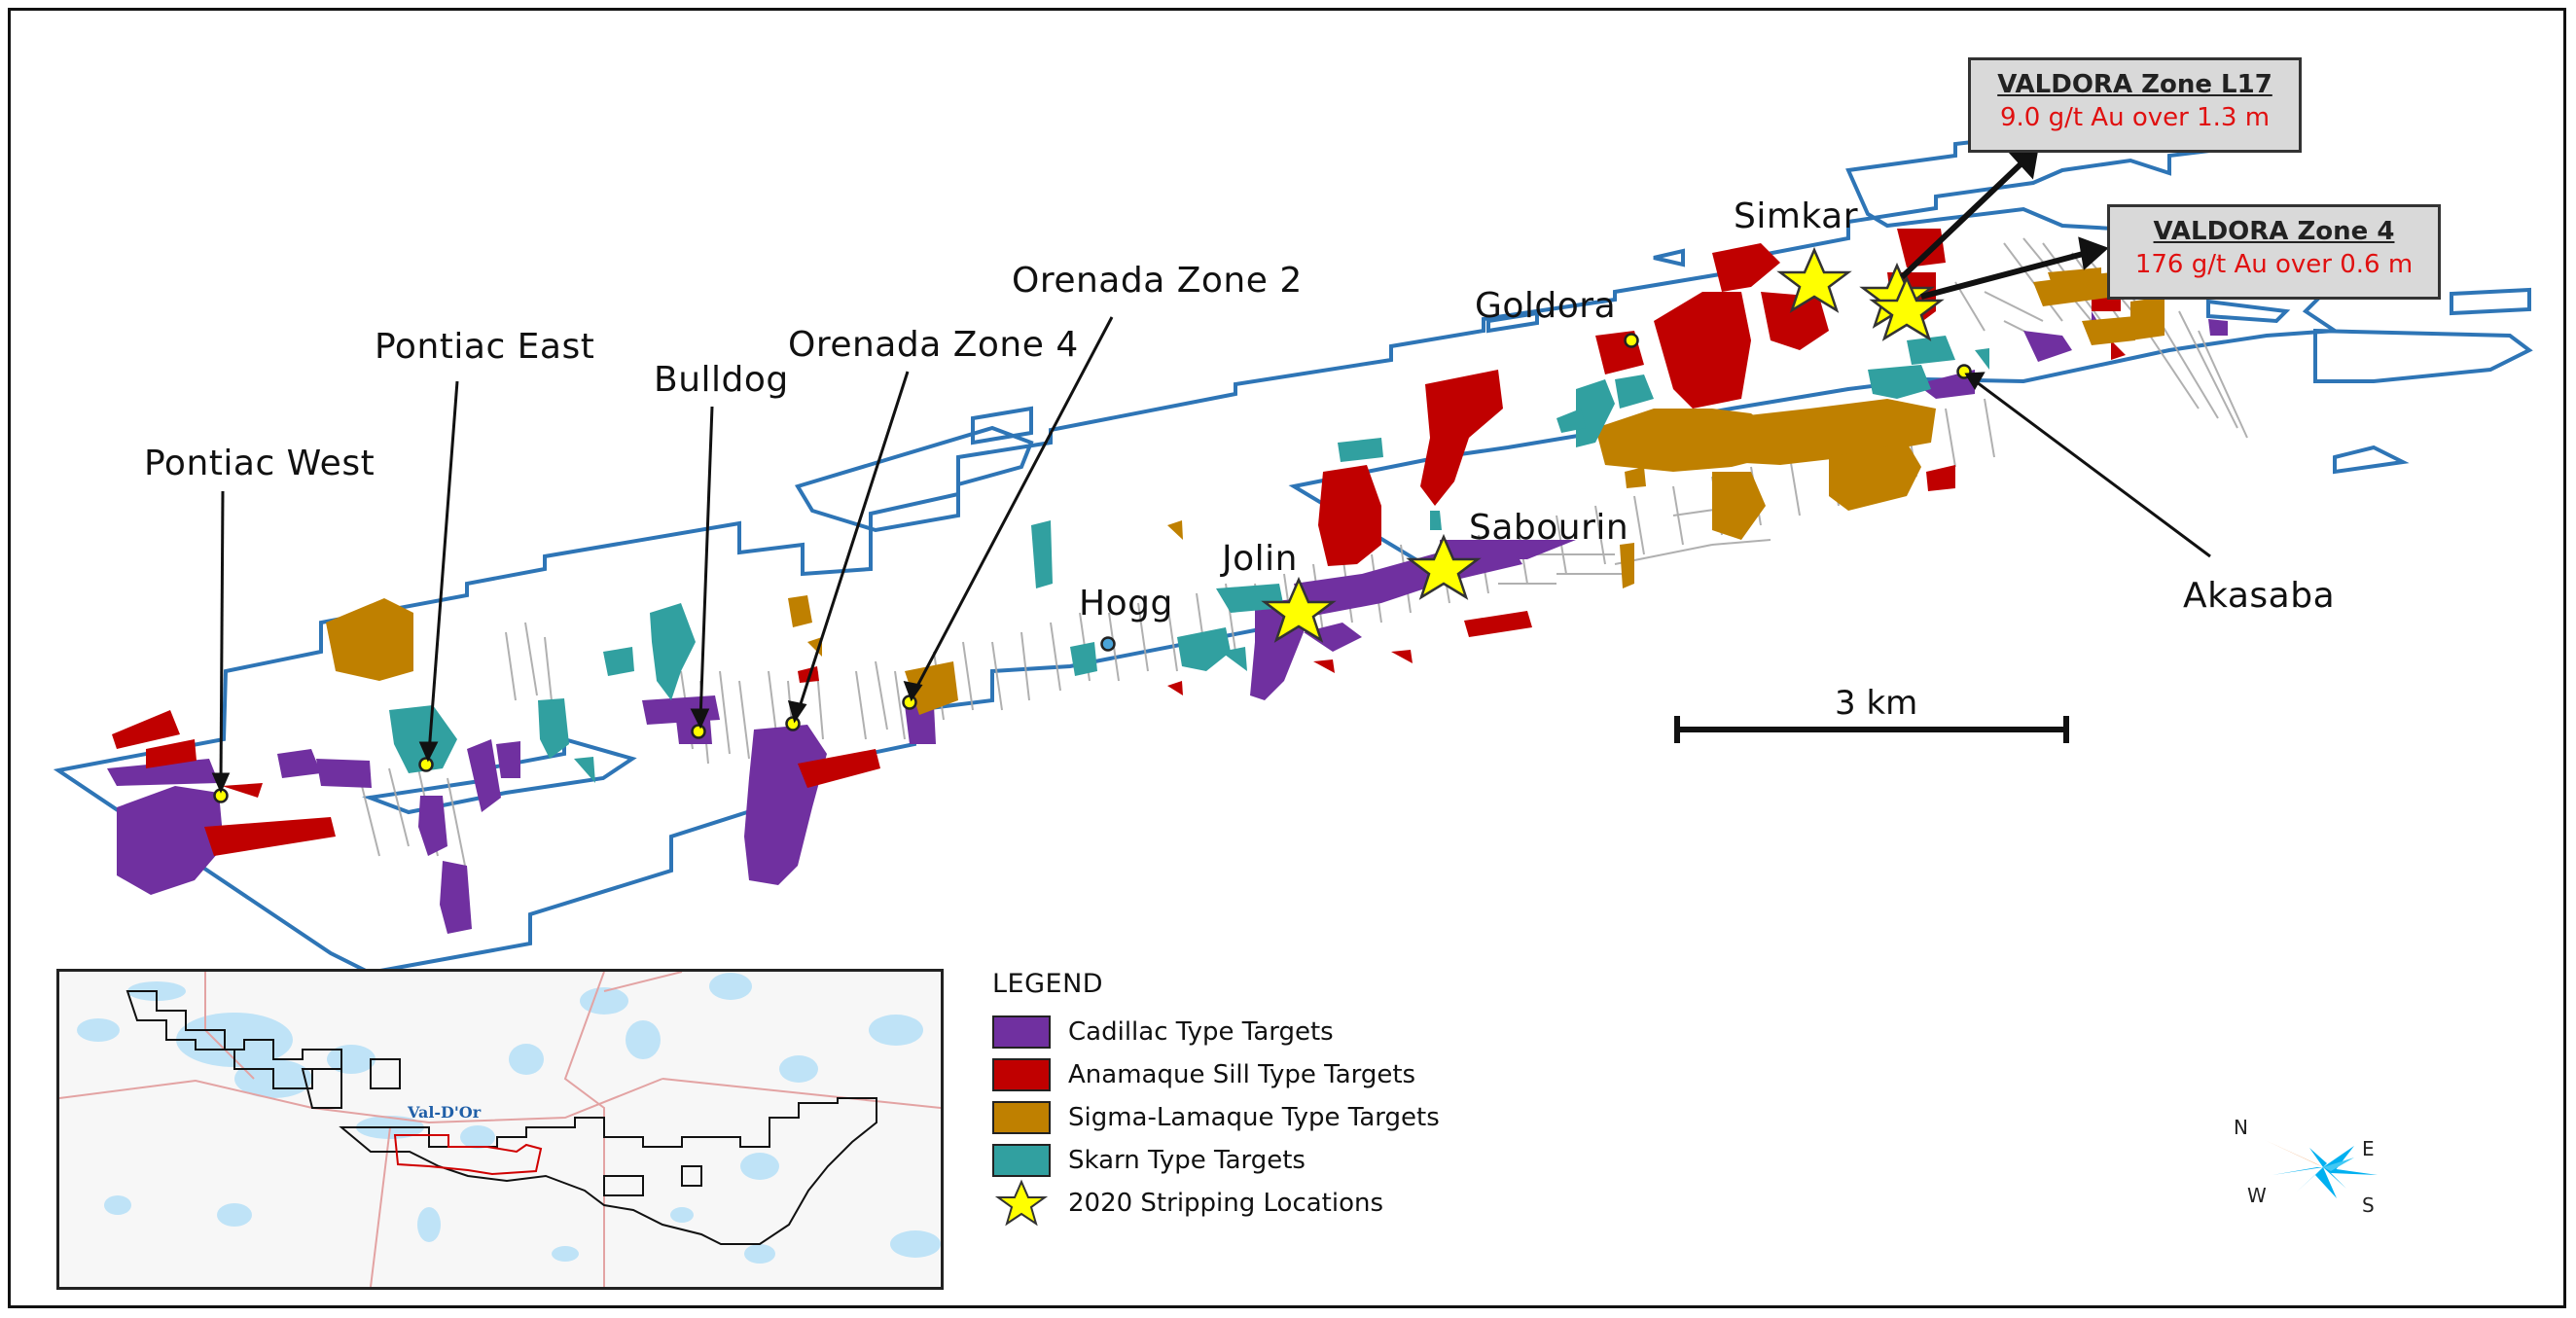 The image size is (2576, 1318). Describe the element at coordinates (2368, 1148) in the screenshot. I see `compass-e: E` at that location.